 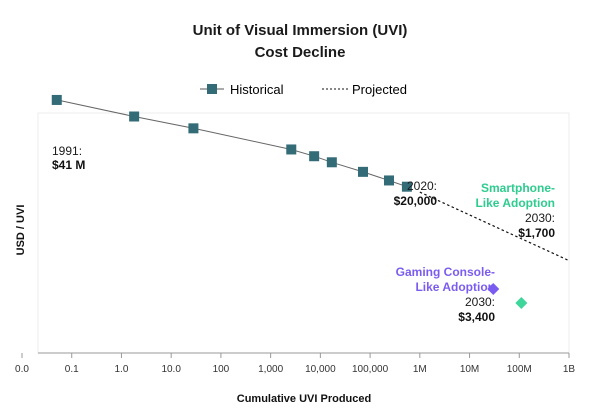 What do you see at coordinates (72, 369) in the screenshot?
I see `x-tick-label: 0.1` at bounding box center [72, 369].